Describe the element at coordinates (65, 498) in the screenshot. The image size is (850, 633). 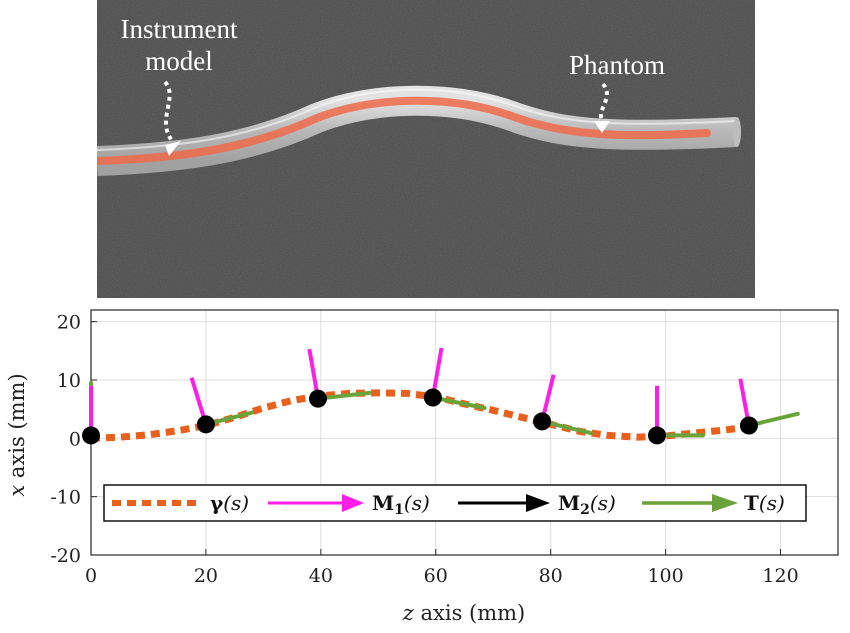
I see `y-tick-label: -10` at that location.